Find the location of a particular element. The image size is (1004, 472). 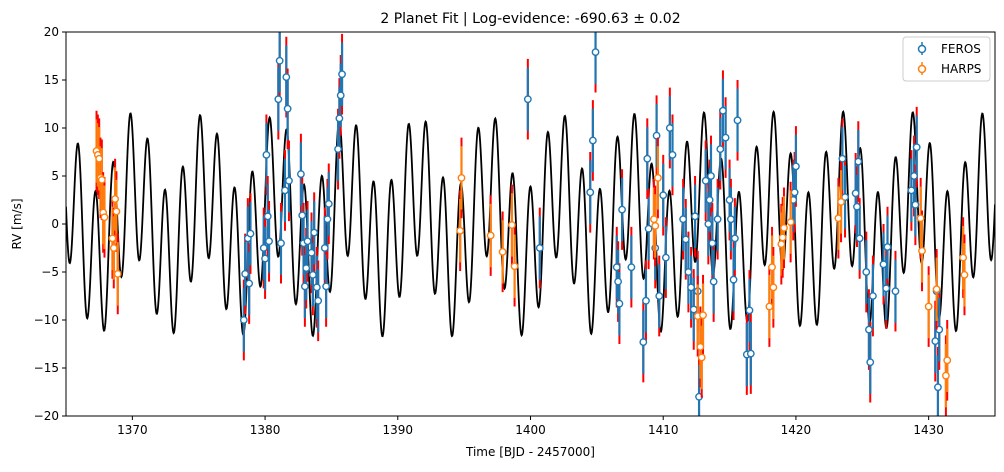

legend-feros-marker is located at coordinates (922, 49).